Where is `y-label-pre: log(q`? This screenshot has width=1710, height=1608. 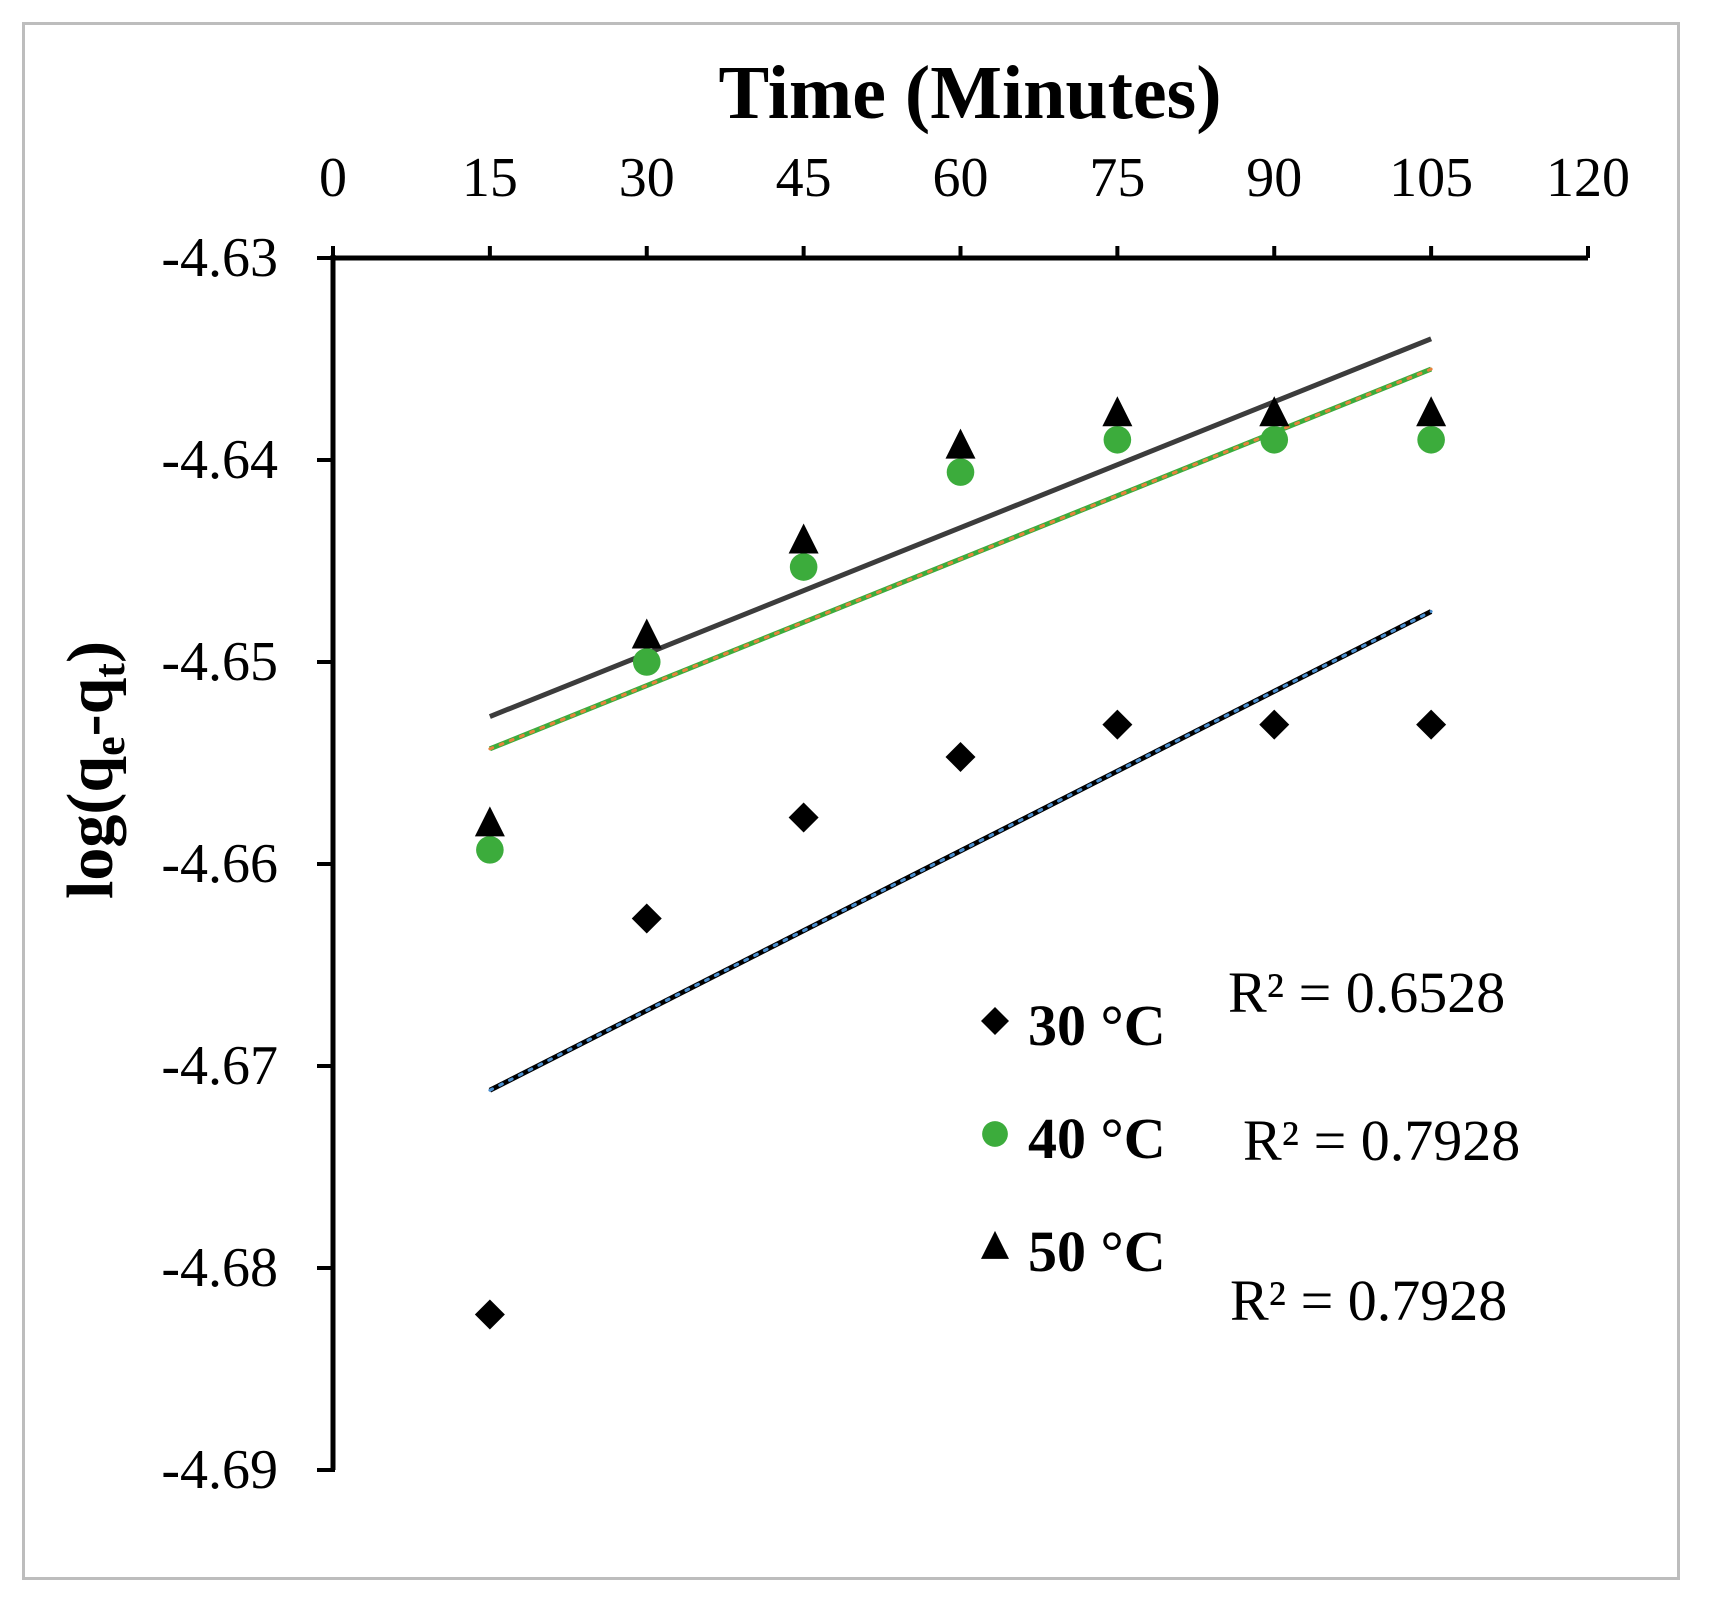 y-label-pre: log(q is located at coordinates (90, 827).